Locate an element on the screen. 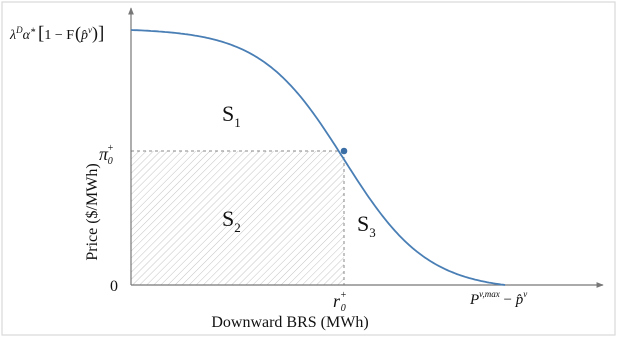 The height and width of the screenshot is (337, 617). x-end-label: Pv,max − p̂v is located at coordinates (498, 298).